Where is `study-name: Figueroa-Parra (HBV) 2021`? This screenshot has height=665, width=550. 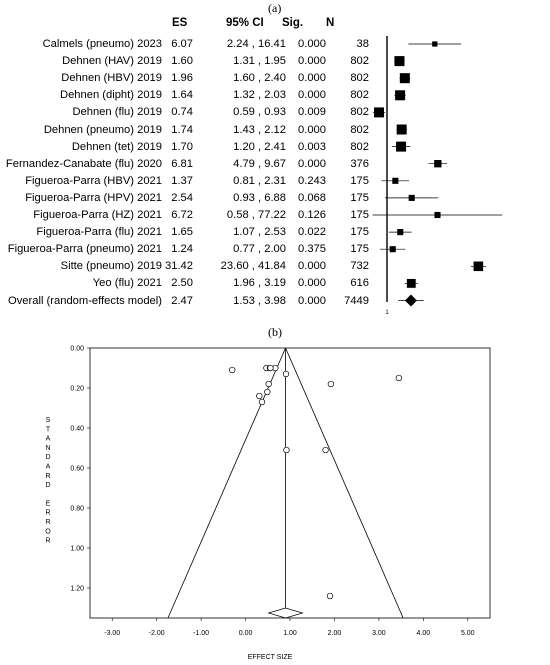
study-name: Figueroa-Parra (HBV) 2021 is located at coordinates (93, 180).